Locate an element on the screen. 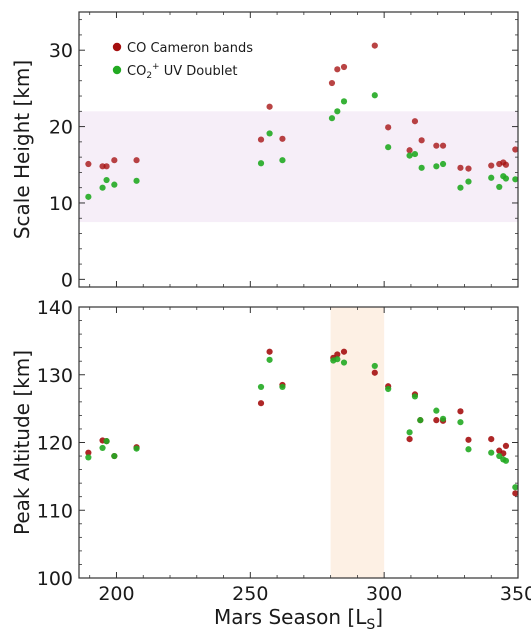  x-axis-label-end: ] is located at coordinates (379, 617).